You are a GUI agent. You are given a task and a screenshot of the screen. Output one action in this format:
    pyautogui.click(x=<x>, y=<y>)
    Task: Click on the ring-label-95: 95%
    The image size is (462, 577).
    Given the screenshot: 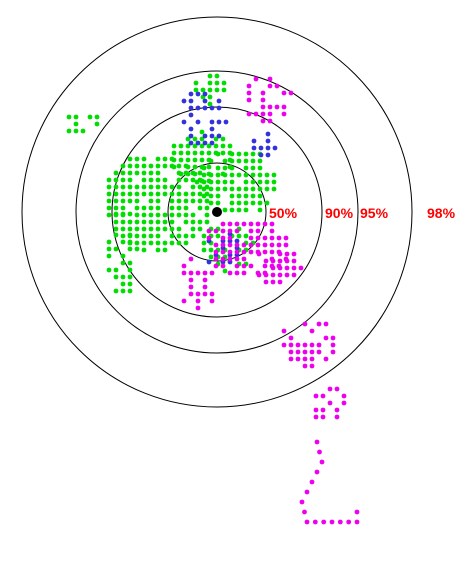 What is the action you would take?
    pyautogui.click(x=374, y=213)
    